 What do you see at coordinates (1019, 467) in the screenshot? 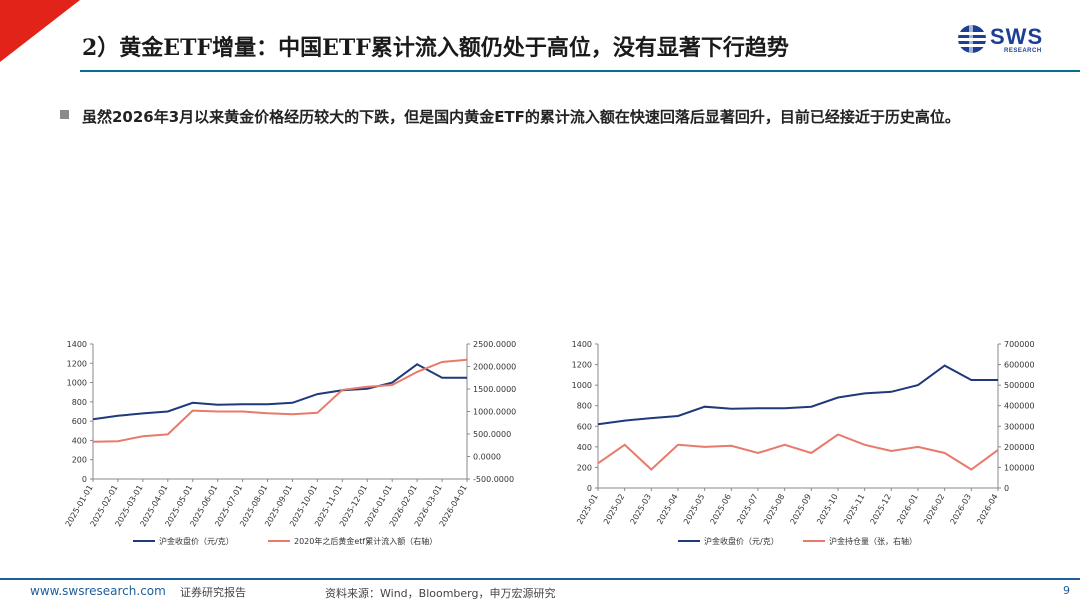
I see `y-right-tick-label: 100000` at bounding box center [1019, 467].